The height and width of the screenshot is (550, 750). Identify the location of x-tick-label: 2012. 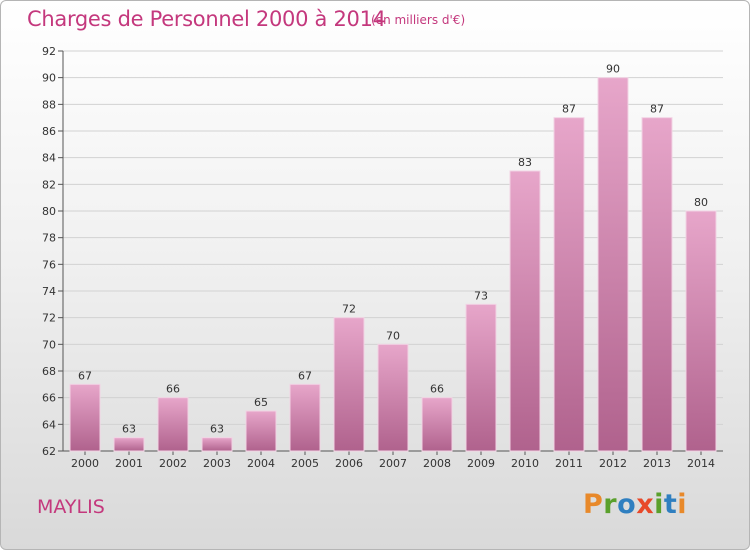
(613, 463).